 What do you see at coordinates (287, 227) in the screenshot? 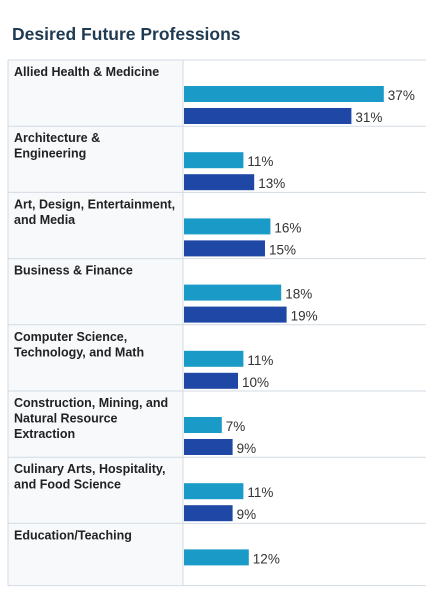
I see `data-label: 16%` at bounding box center [287, 227].